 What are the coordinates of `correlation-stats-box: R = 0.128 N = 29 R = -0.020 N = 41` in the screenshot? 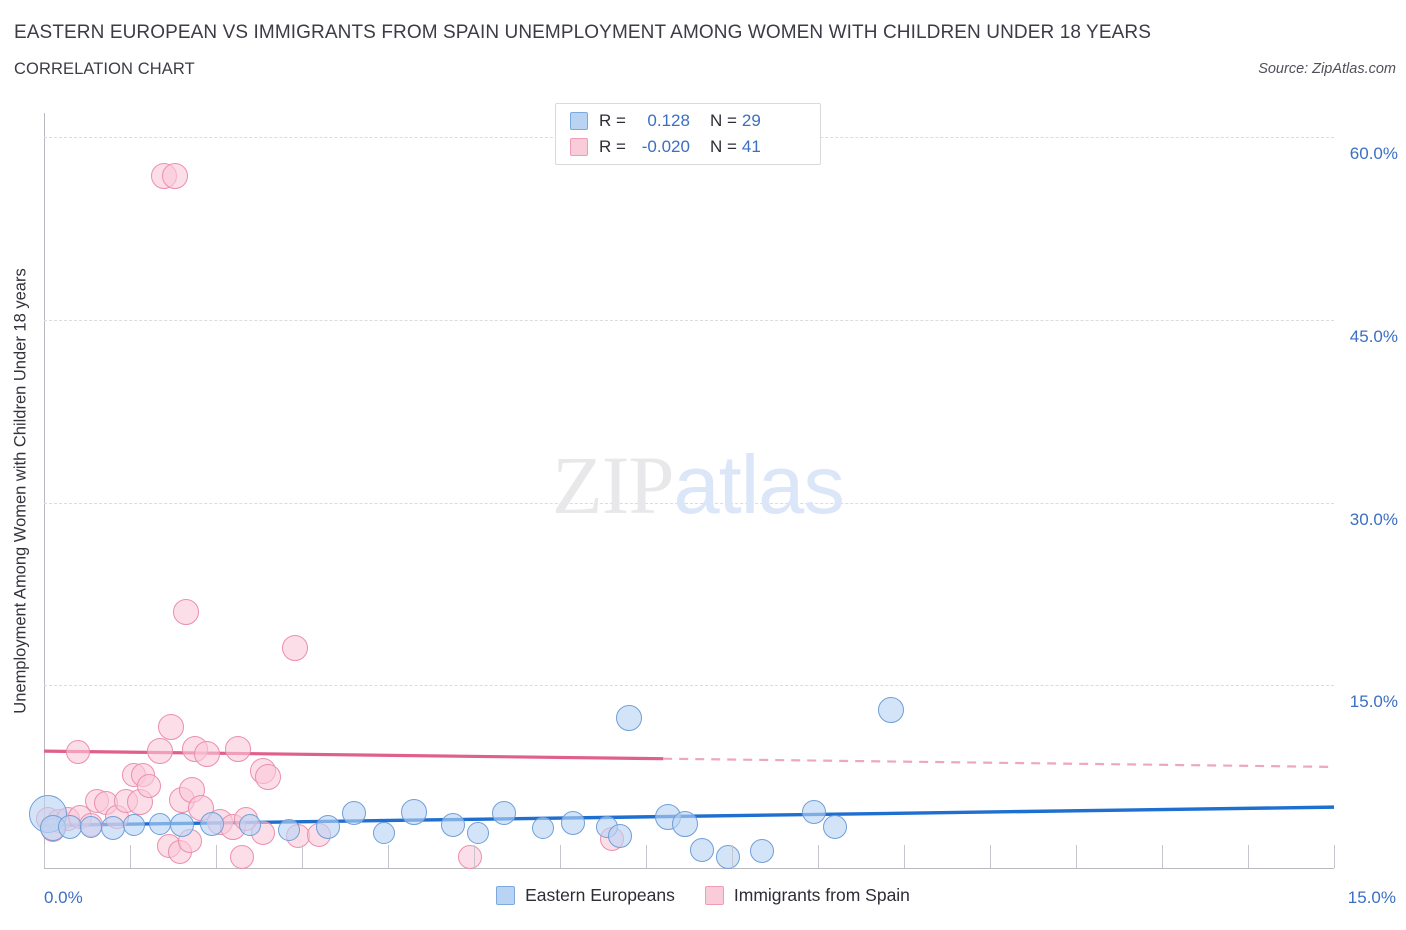 It's located at (688, 134).